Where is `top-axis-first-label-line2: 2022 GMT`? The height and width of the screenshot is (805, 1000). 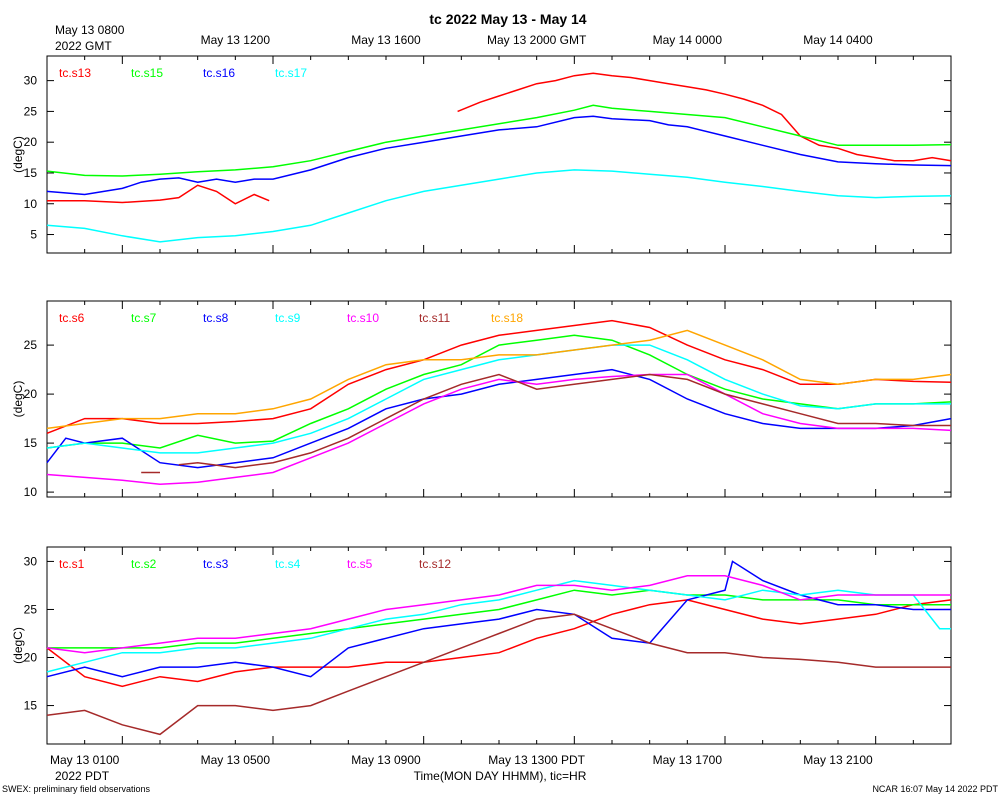
top-axis-first-label-line2: 2022 GMT is located at coordinates (83, 46).